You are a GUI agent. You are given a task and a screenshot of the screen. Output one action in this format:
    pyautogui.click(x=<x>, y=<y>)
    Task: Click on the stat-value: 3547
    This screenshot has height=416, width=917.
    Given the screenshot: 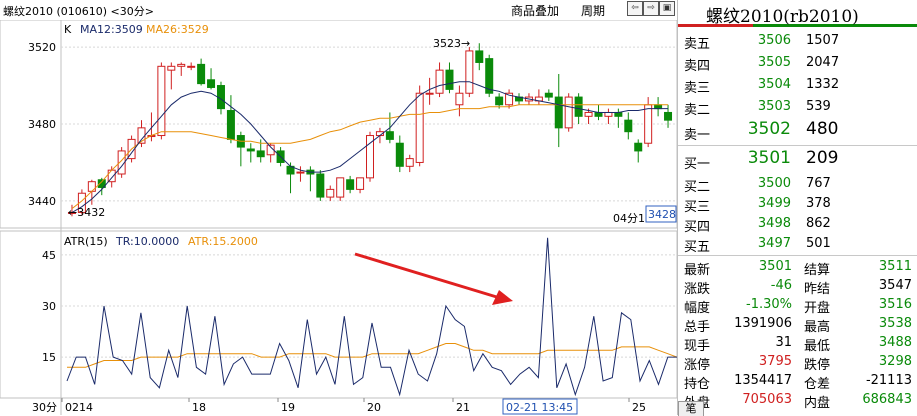 What is the action you would take?
    pyautogui.click(x=895, y=285)
    